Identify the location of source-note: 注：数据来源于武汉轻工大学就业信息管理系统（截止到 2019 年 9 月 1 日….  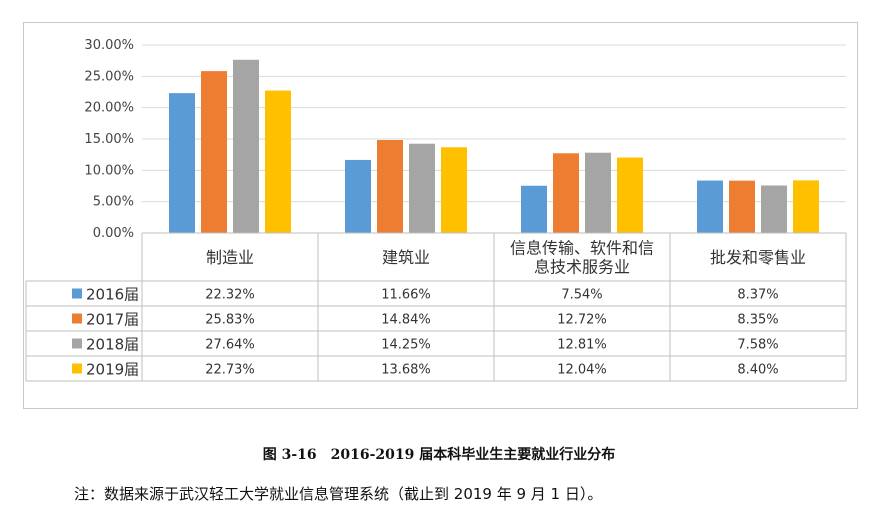
(338, 494).